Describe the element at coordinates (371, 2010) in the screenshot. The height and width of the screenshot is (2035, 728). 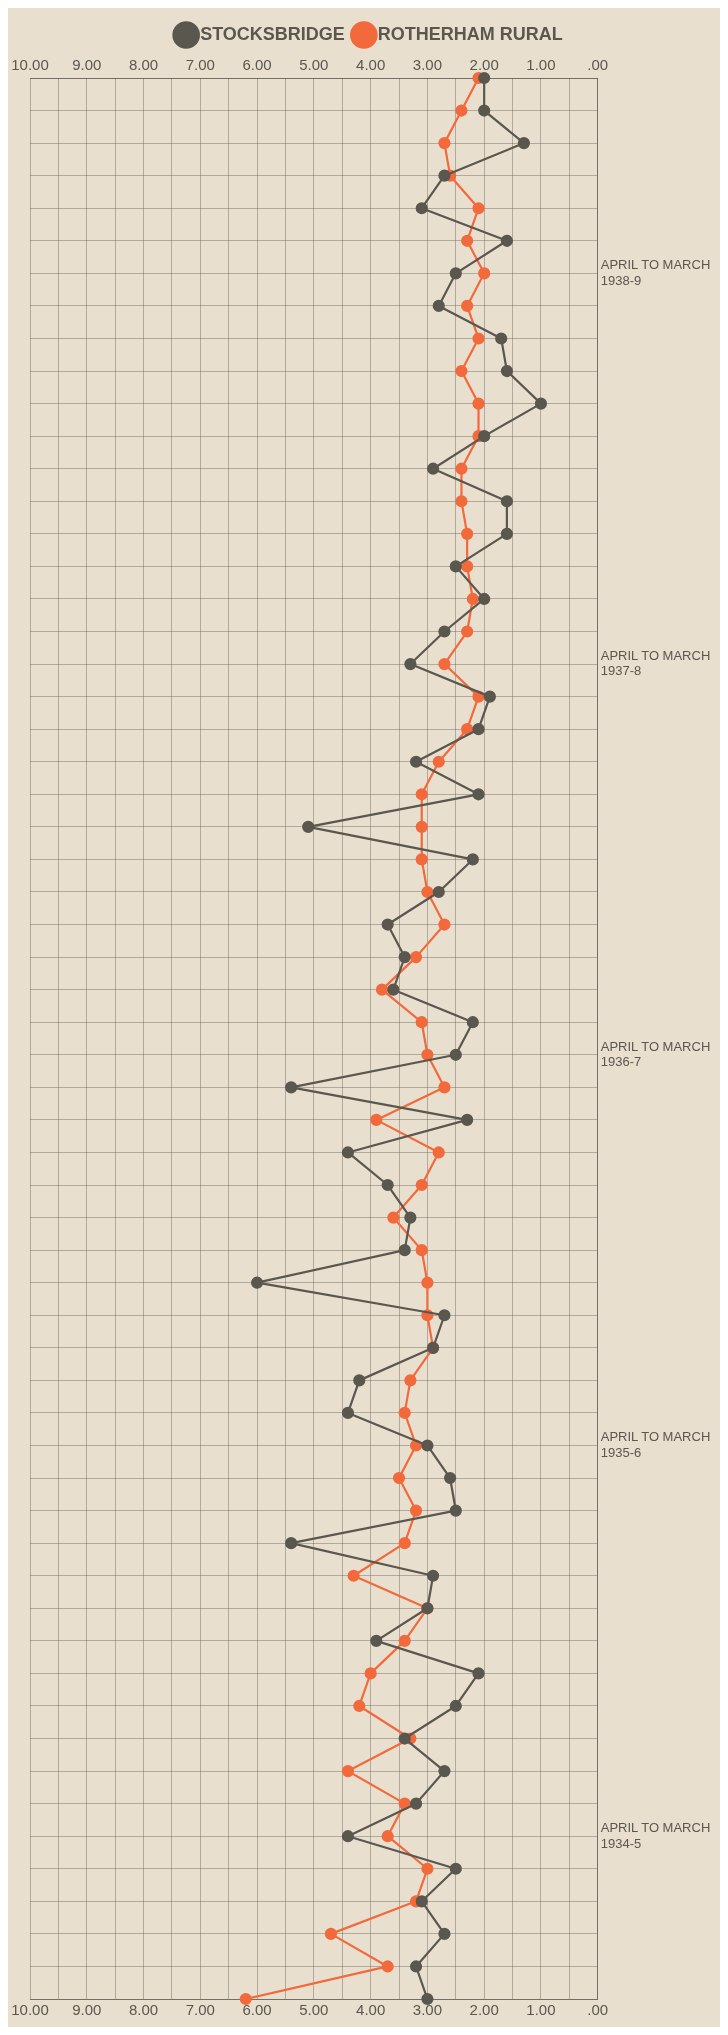
I see `x-tick-label: 4.00` at that location.